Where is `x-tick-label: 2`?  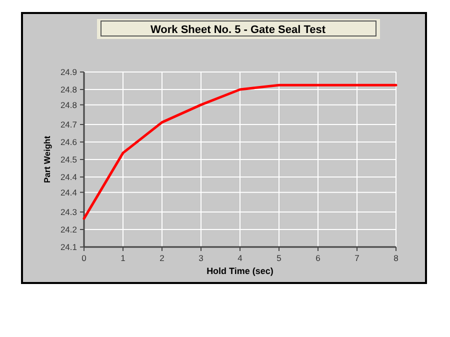 x-tick-label: 2 is located at coordinates (162, 258).